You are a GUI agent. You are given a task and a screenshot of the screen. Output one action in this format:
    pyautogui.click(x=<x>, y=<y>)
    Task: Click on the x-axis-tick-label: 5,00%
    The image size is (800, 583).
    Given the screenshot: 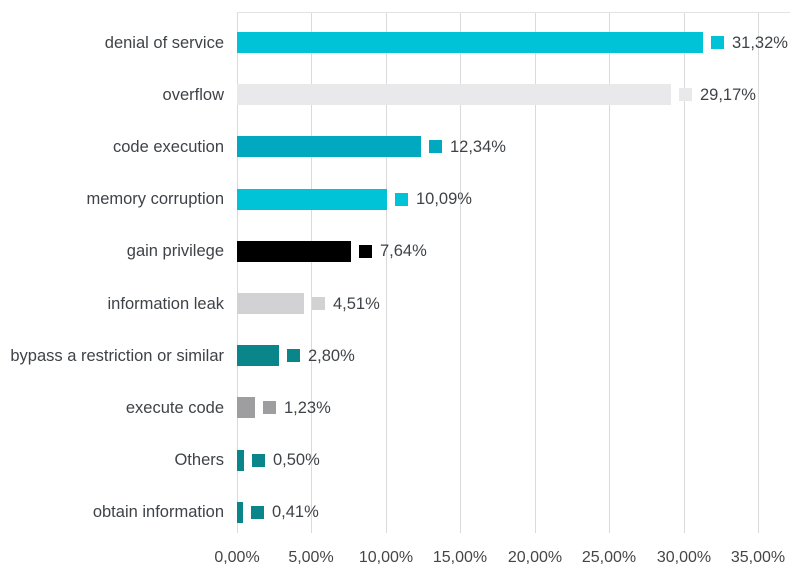 What is the action you would take?
    pyautogui.click(x=311, y=557)
    